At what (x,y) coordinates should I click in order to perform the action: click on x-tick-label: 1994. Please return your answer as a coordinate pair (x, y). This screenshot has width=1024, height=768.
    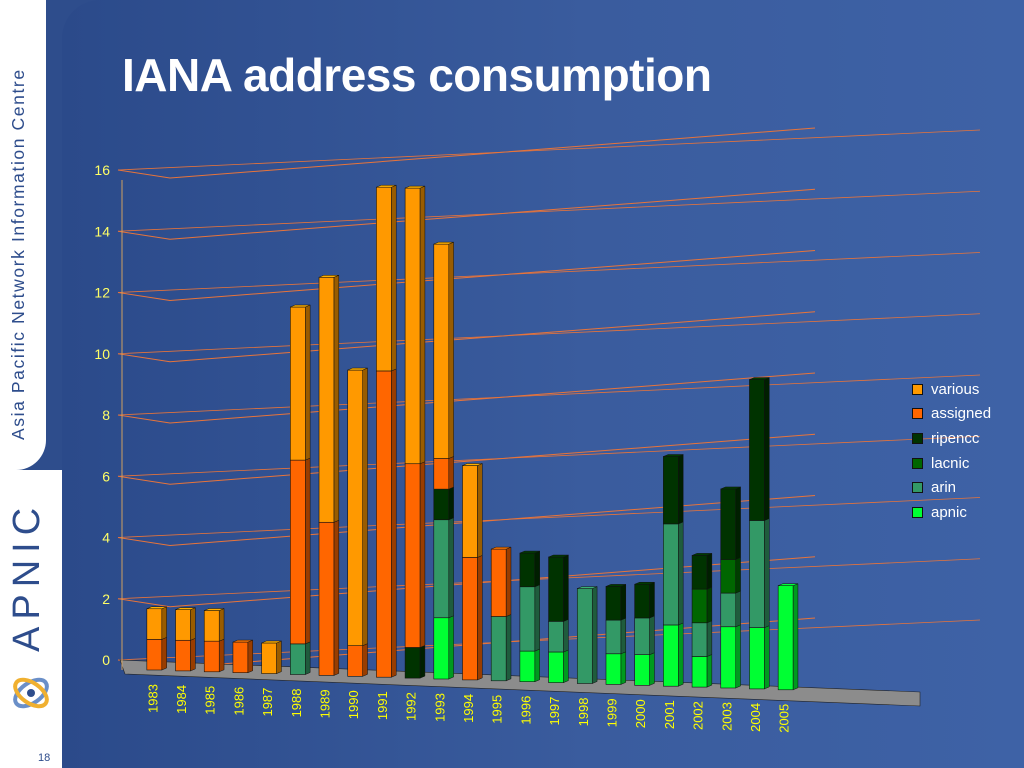
    Looking at the image, I should click on (468, 708).